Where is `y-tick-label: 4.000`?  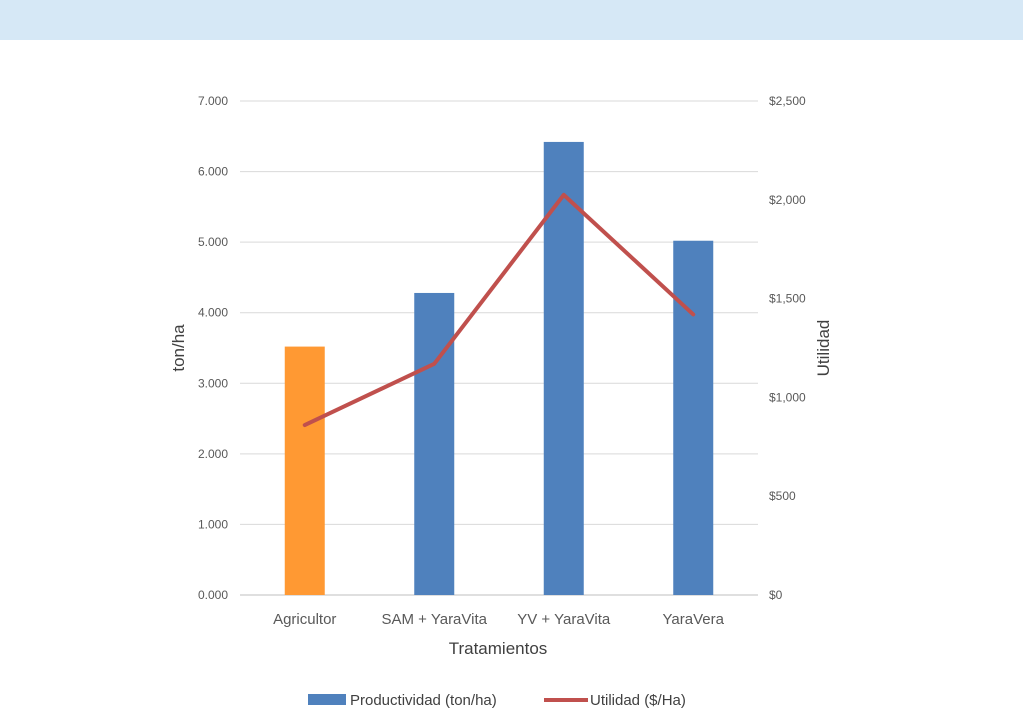 y-tick-label: 4.000 is located at coordinates (213, 313).